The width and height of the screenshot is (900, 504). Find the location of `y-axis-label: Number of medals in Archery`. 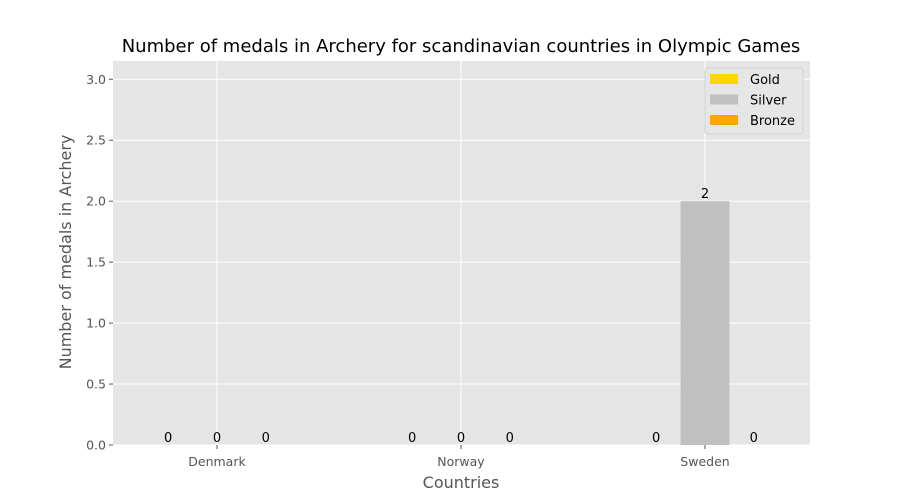

y-axis-label: Number of medals in Archery is located at coordinates (65, 252).